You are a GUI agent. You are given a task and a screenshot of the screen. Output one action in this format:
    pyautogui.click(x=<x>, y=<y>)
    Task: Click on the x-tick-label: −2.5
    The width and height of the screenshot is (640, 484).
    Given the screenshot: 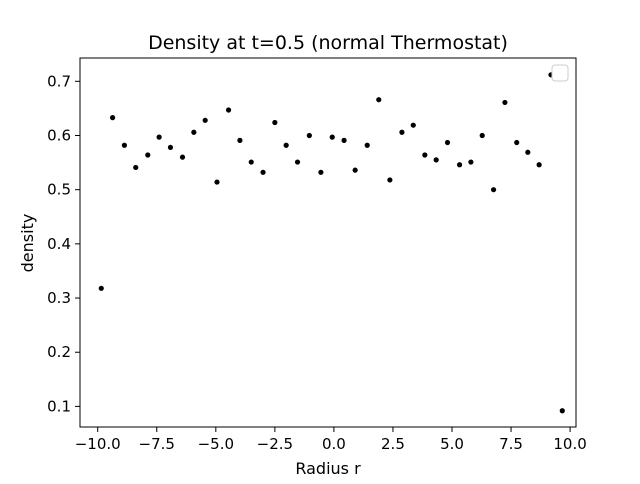 What is the action you would take?
    pyautogui.click(x=275, y=444)
    